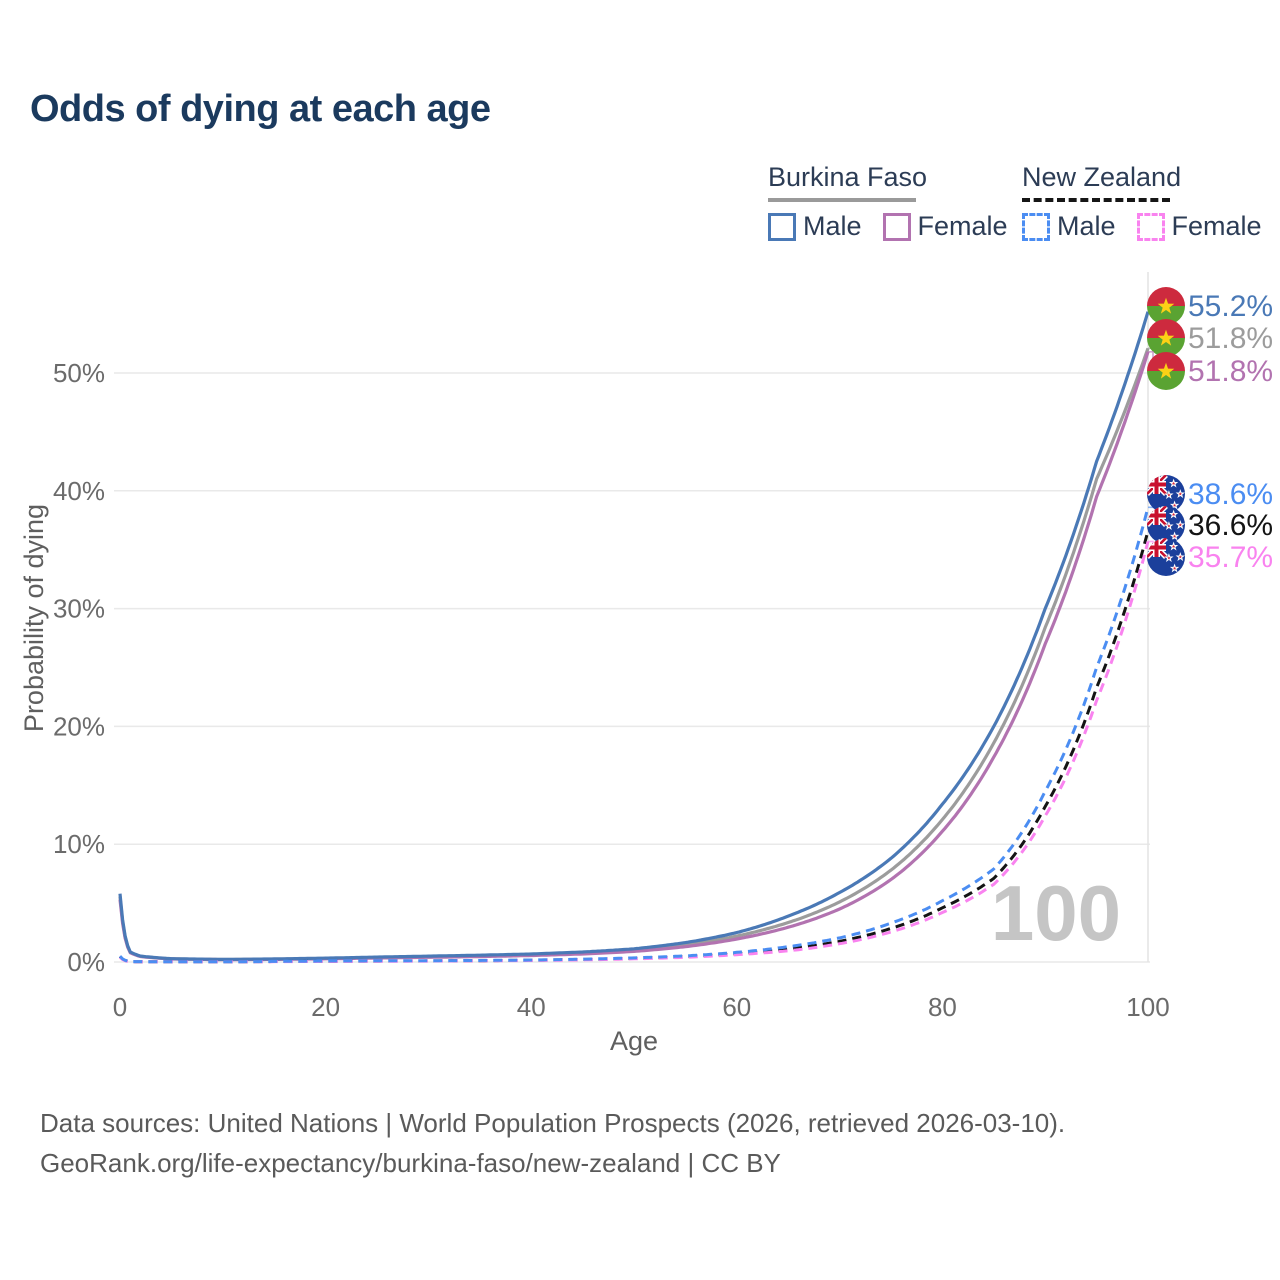  Describe the element at coordinates (1056, 913) in the screenshot. I see `hover-age-watermark: 100` at that location.